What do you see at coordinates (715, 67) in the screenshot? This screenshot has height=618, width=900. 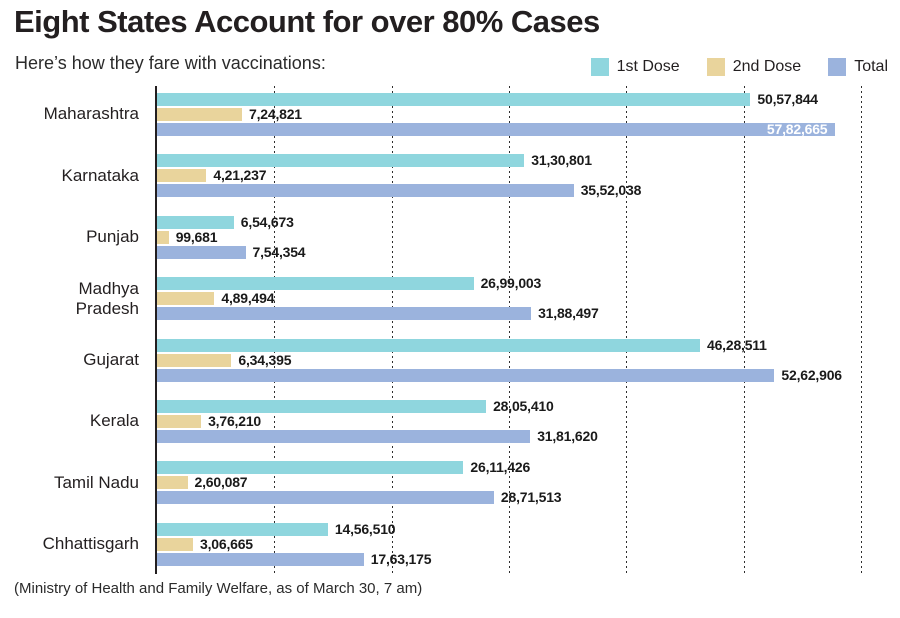 I see `second-dose-swatch-icon` at bounding box center [715, 67].